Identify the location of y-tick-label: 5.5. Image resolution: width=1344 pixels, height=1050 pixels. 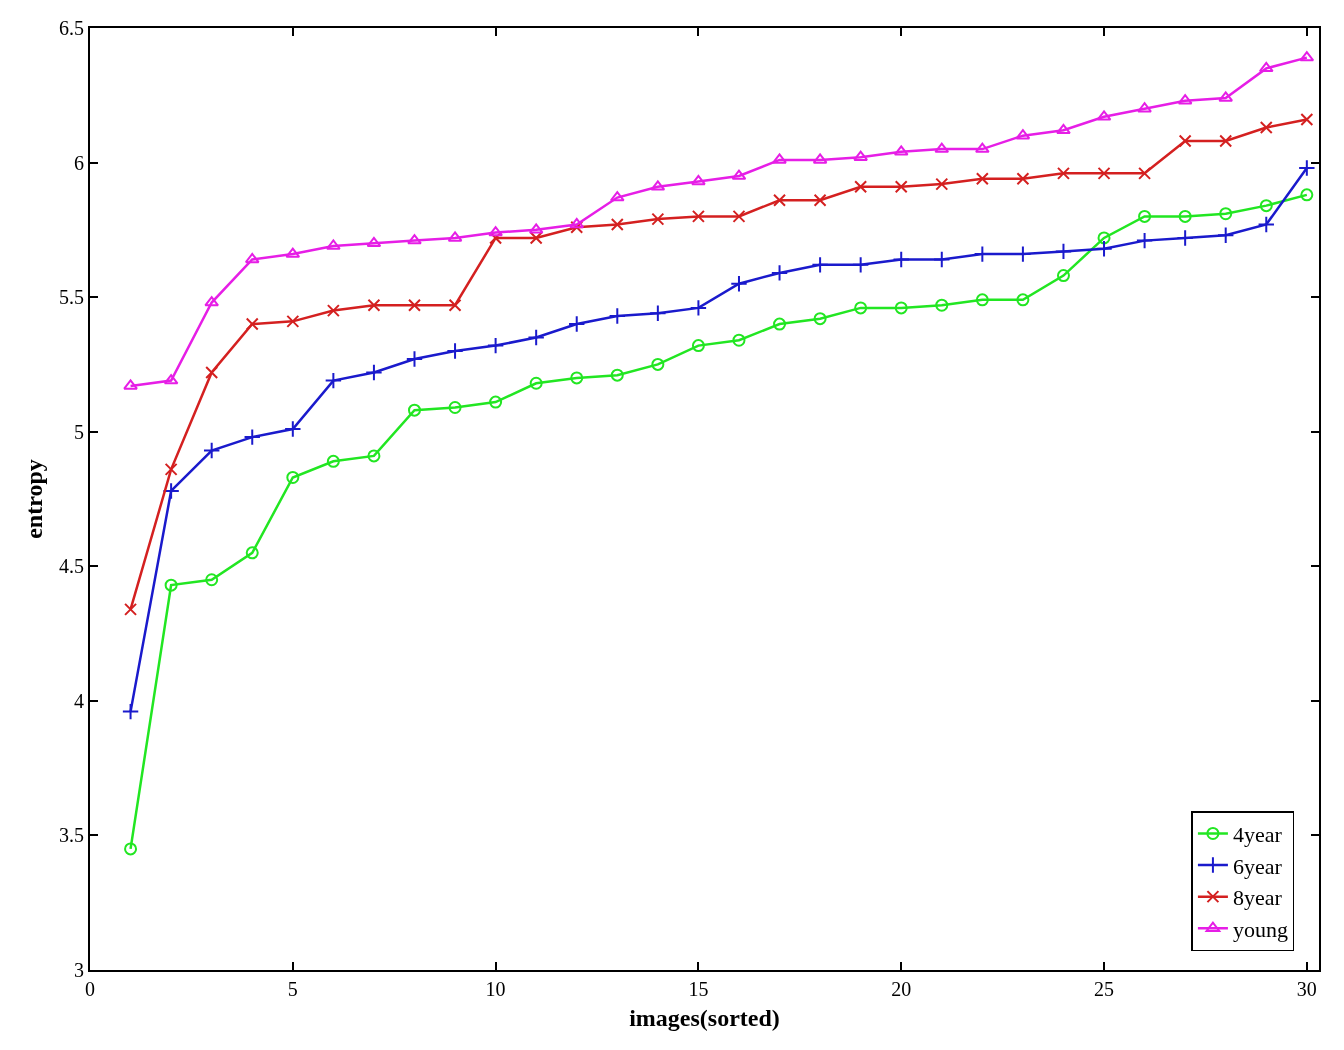
(71, 297).